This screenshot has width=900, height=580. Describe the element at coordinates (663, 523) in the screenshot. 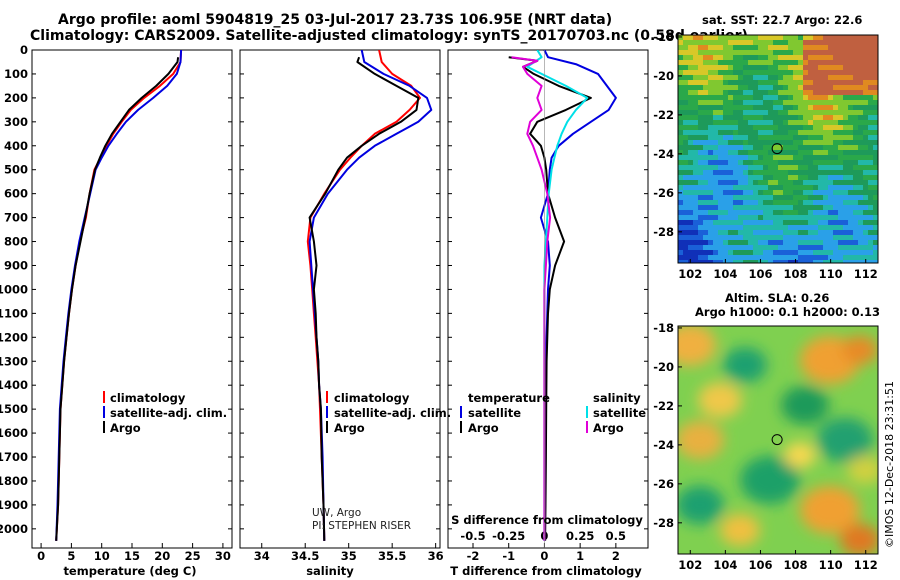

I see `lat-tick-label: -28` at that location.